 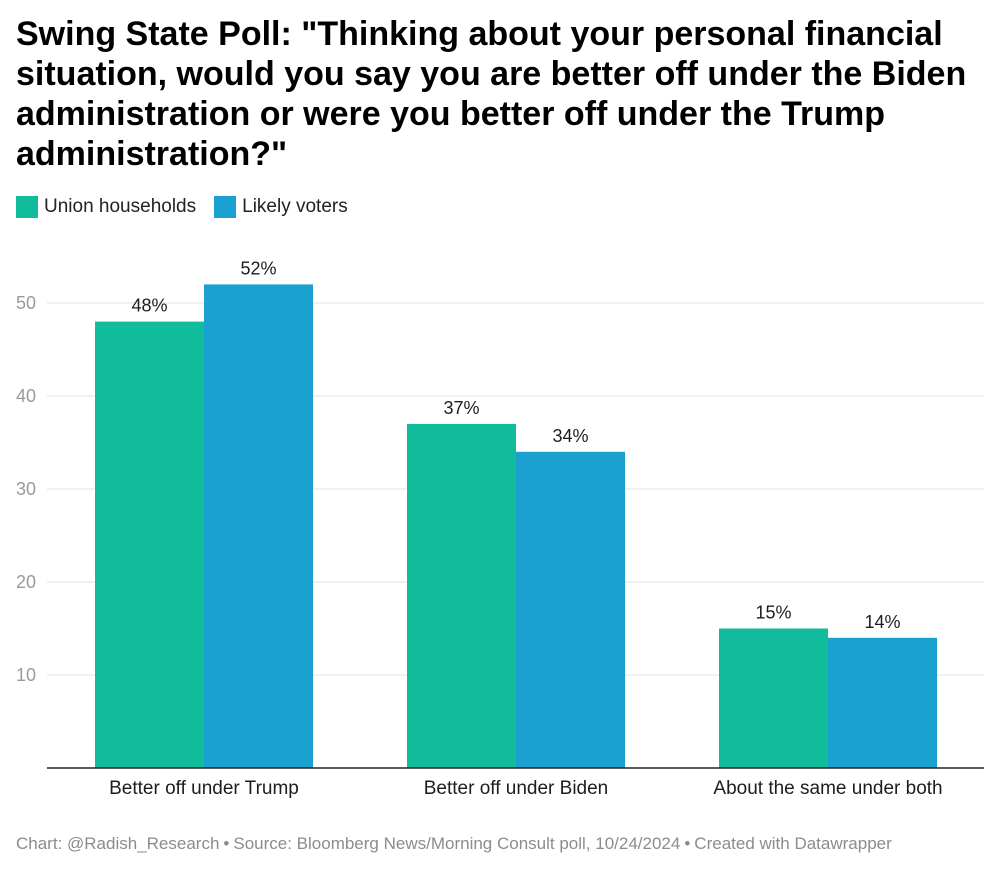 I want to click on y-tick-label-30: 30, so click(x=26, y=489).